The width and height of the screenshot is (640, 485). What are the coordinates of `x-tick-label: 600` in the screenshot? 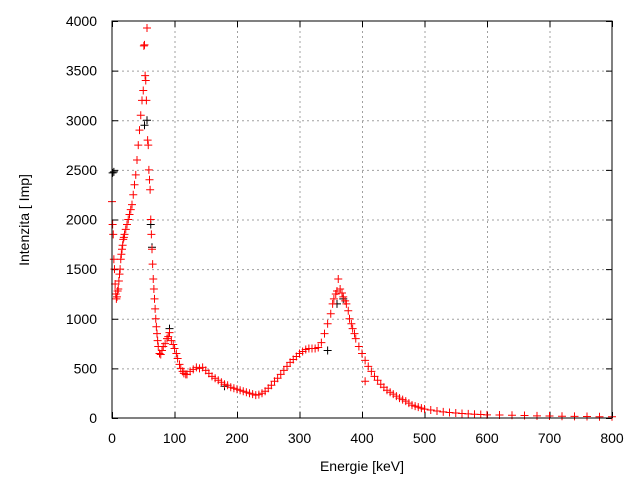 It's located at (487, 438).